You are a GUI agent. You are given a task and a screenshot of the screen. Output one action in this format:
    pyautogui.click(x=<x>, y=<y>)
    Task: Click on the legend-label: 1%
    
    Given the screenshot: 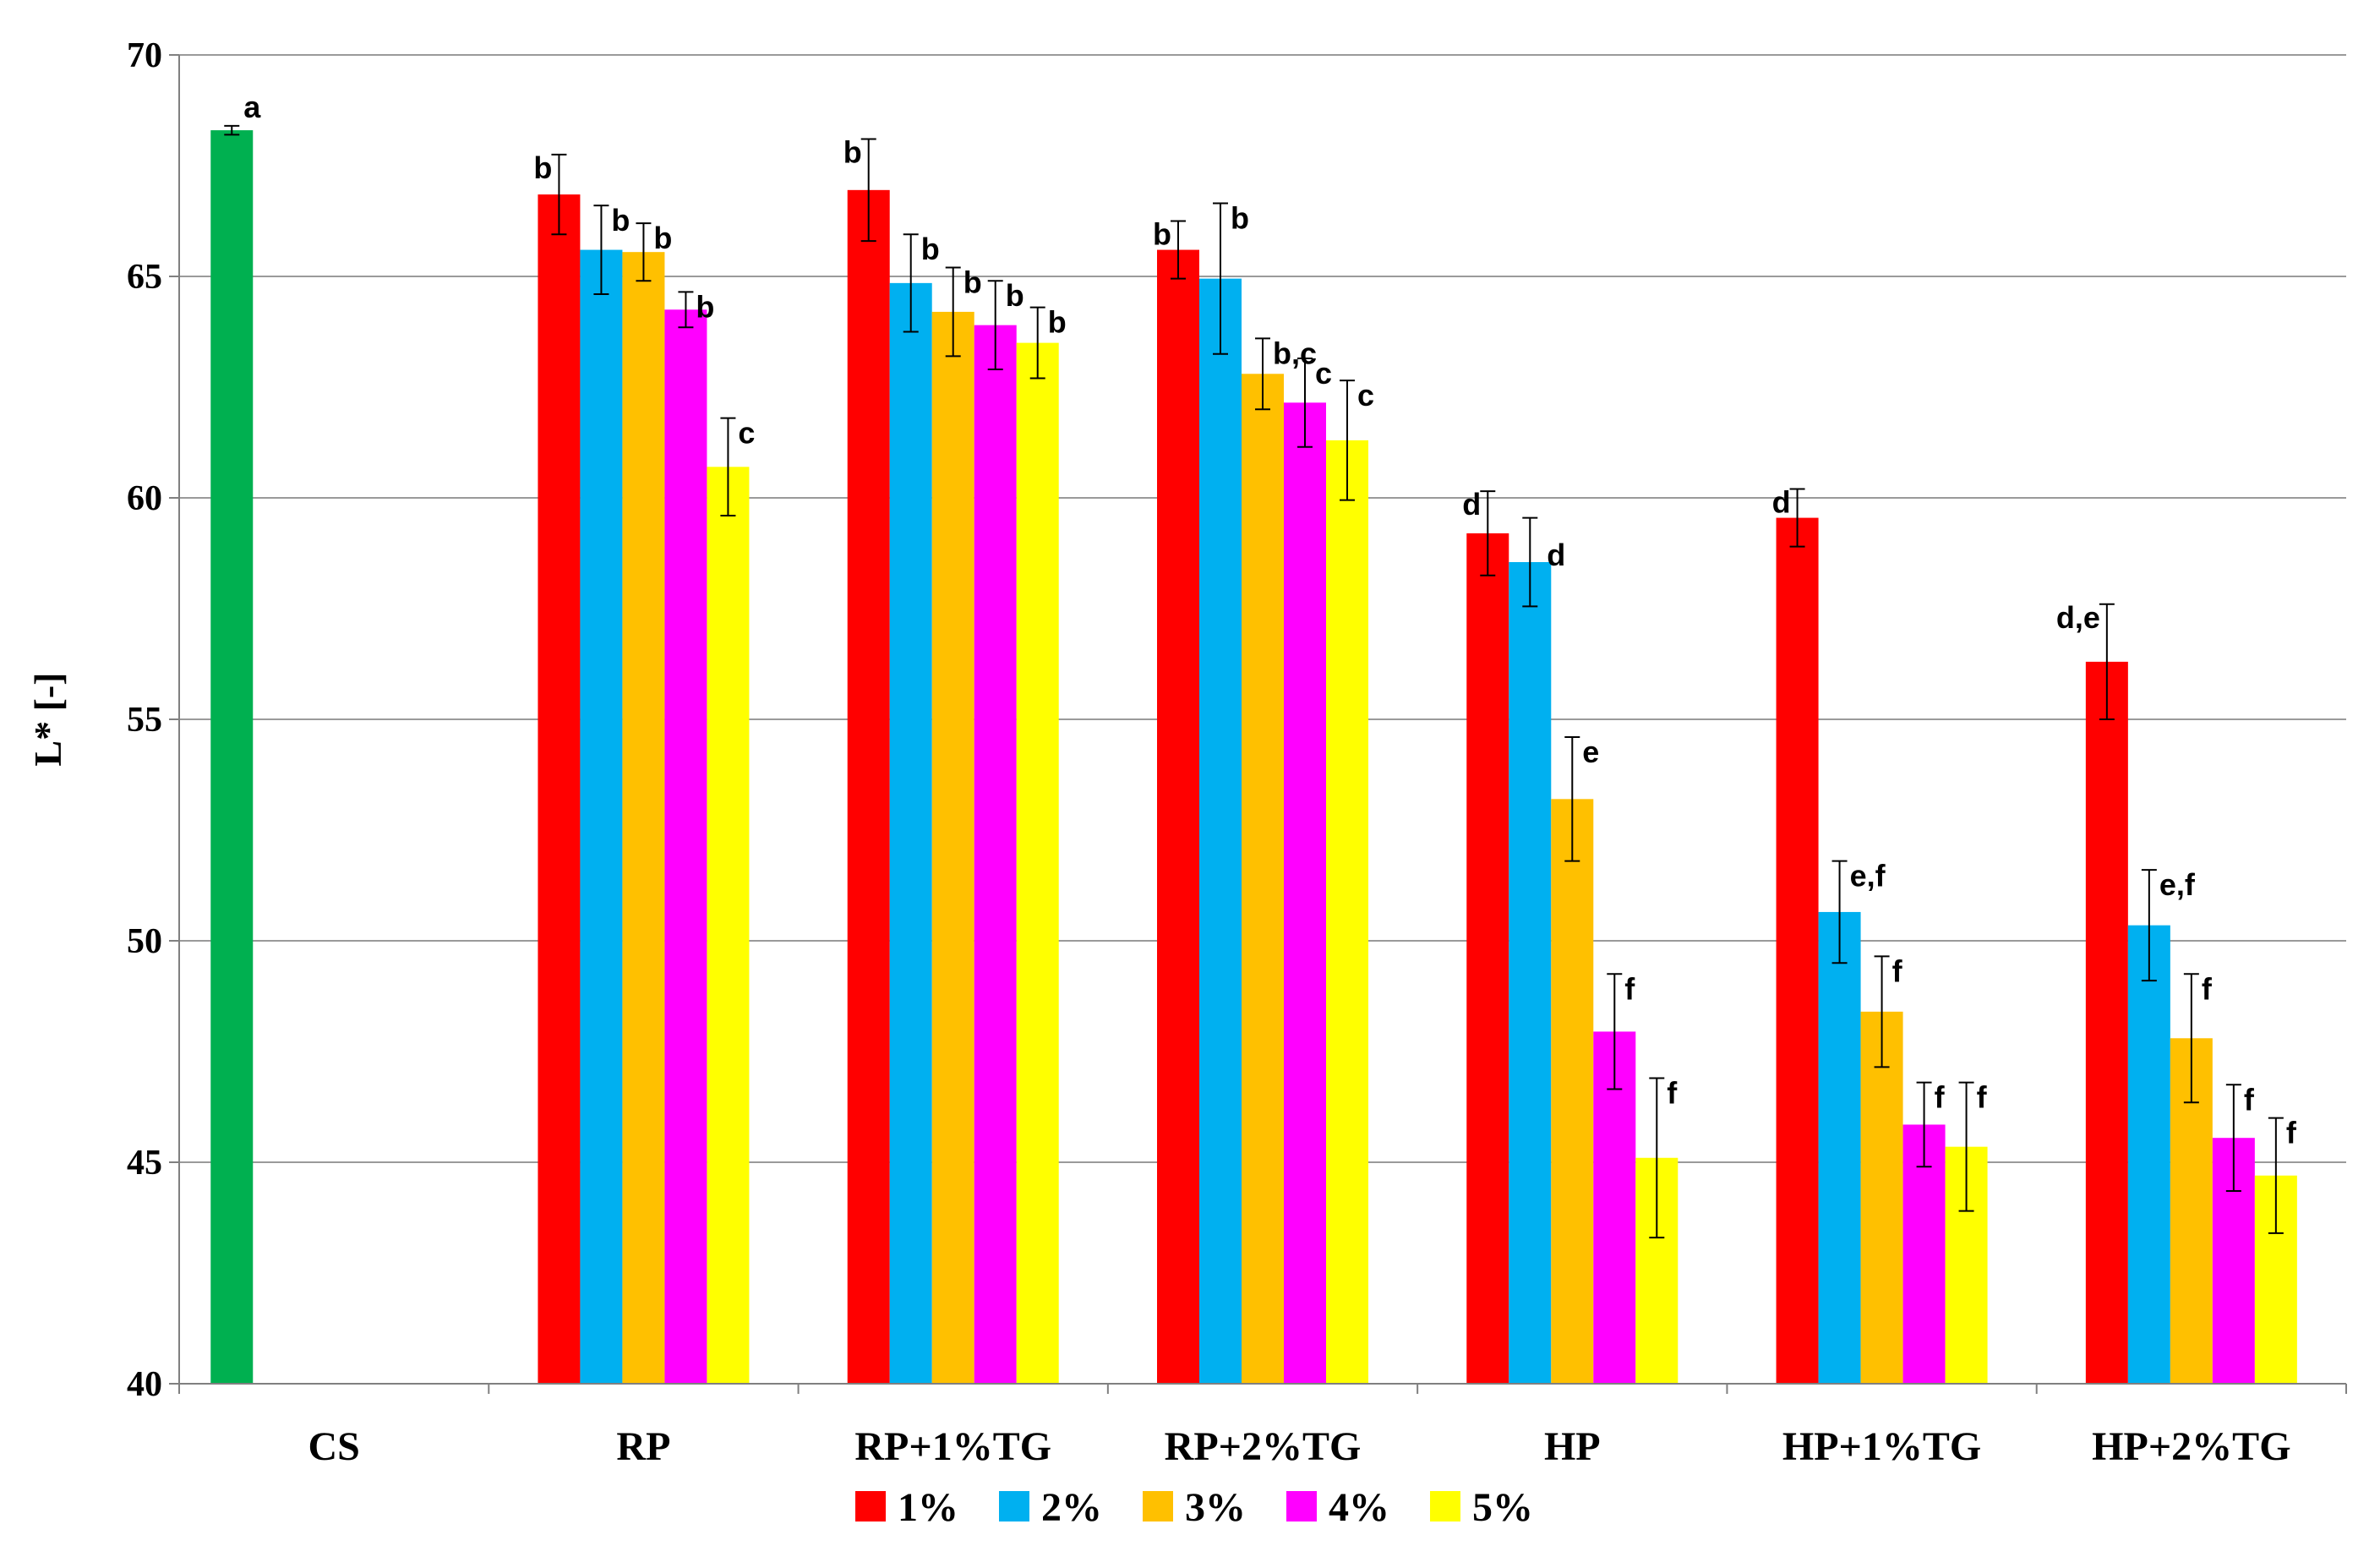 What is the action you would take?
    pyautogui.click(x=928, y=1507)
    